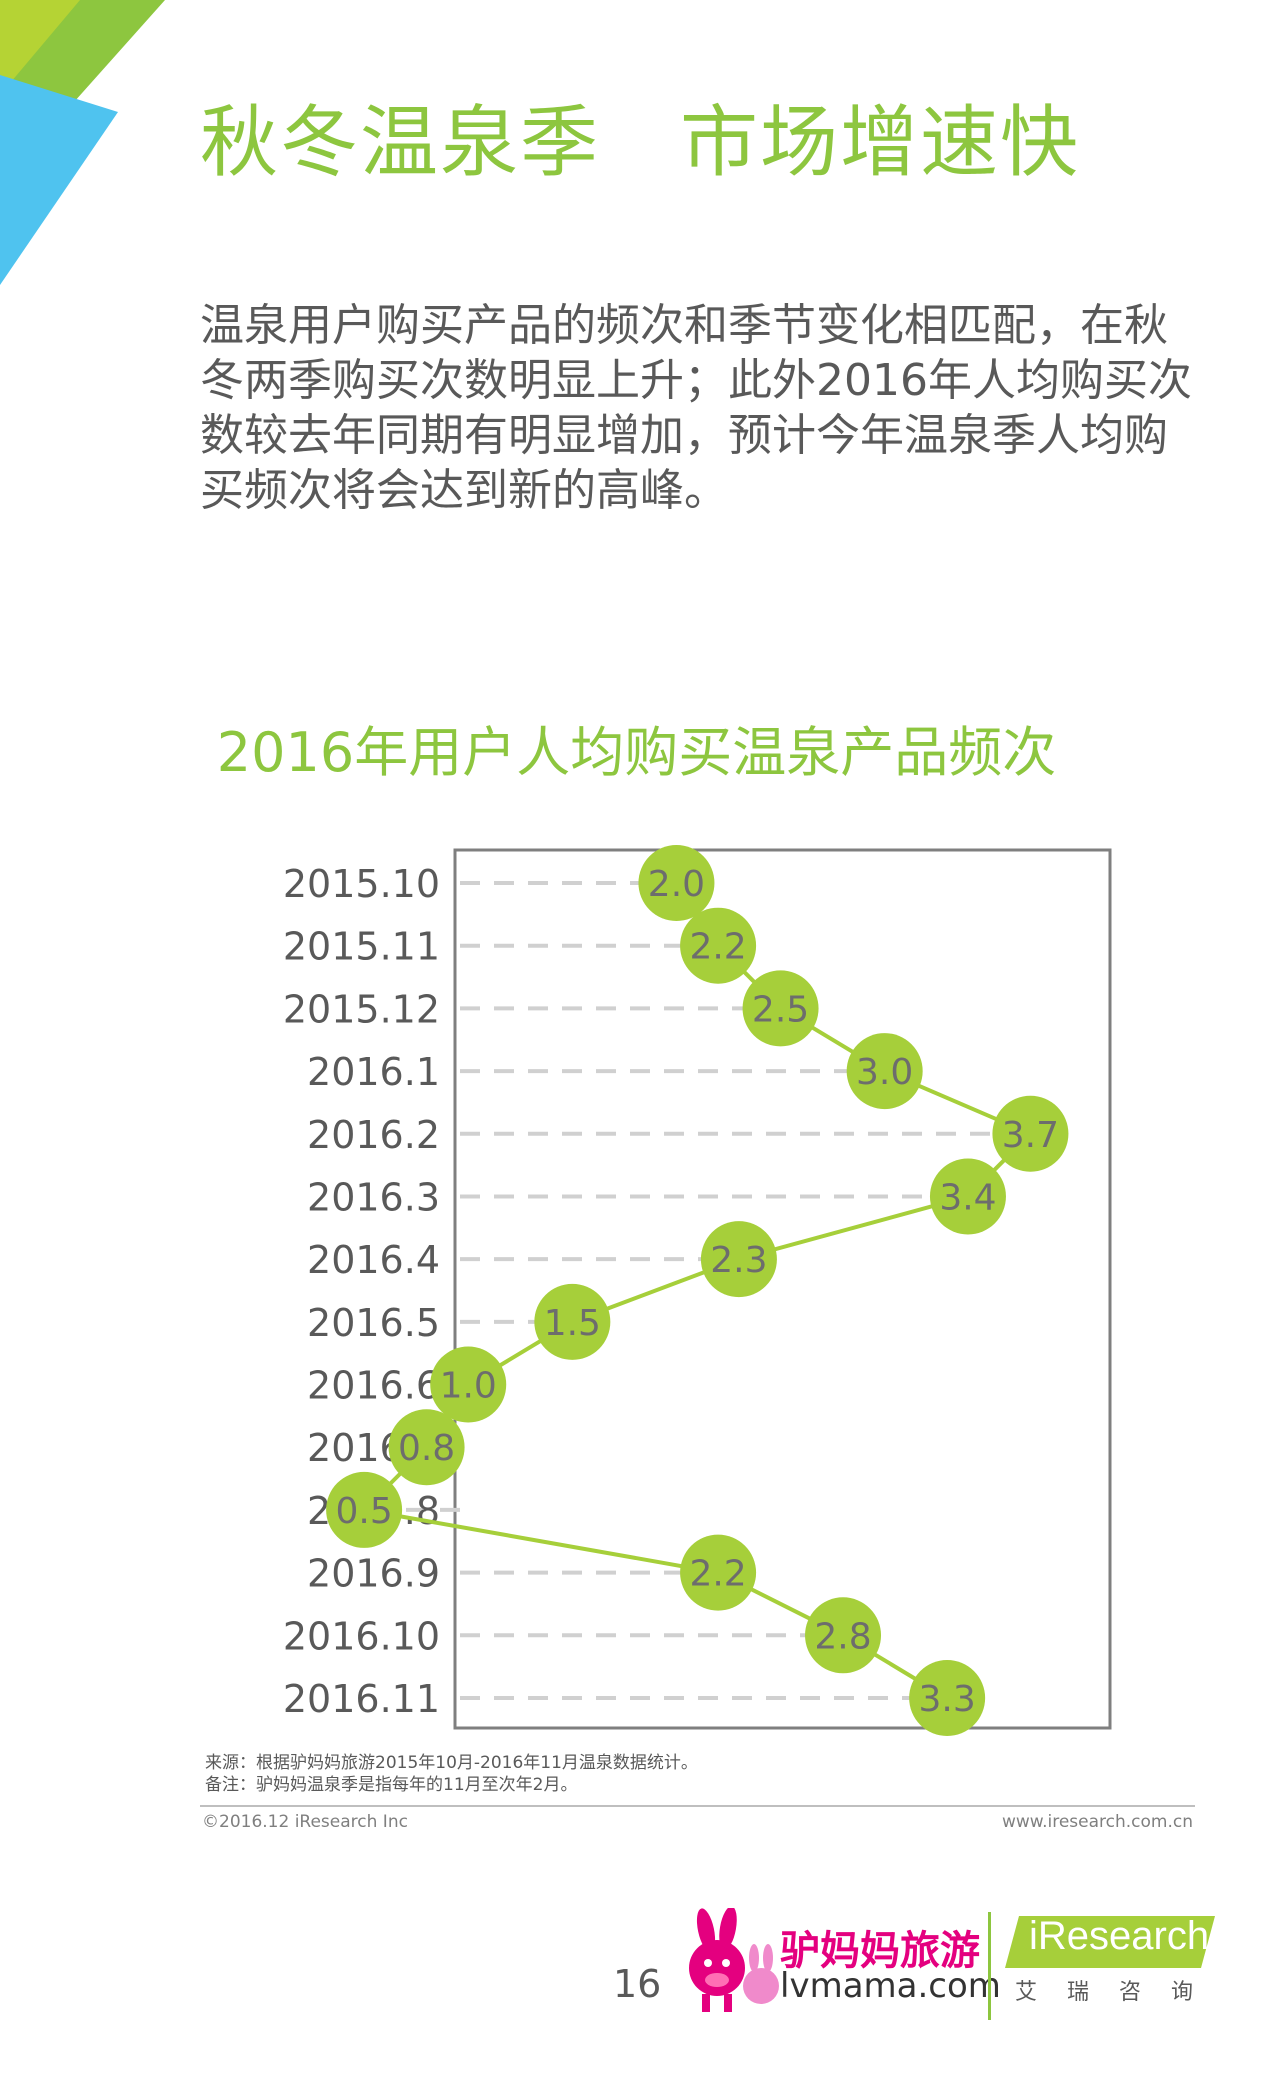 The image size is (1273, 2088). What do you see at coordinates (1119, 1936) in the screenshot?
I see `iresearch-wordmark: iResearch` at bounding box center [1119, 1936].